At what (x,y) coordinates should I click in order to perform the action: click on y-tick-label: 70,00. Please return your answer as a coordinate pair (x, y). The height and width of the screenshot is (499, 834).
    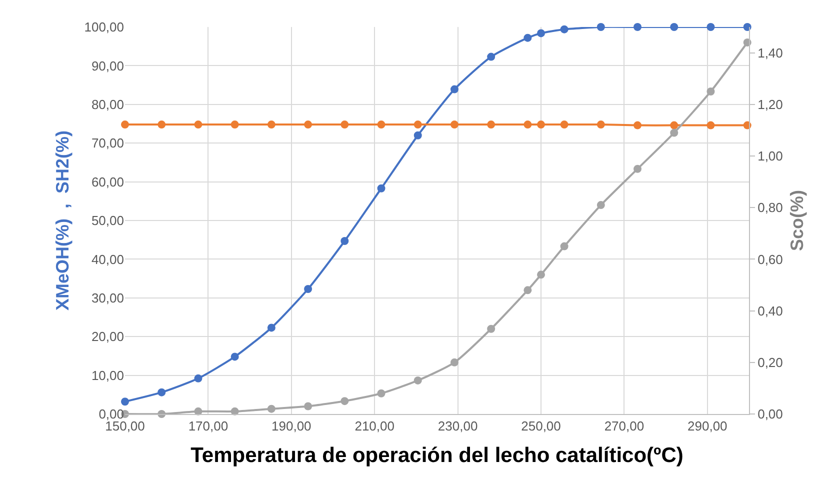
    Looking at the image, I should click on (107, 143).